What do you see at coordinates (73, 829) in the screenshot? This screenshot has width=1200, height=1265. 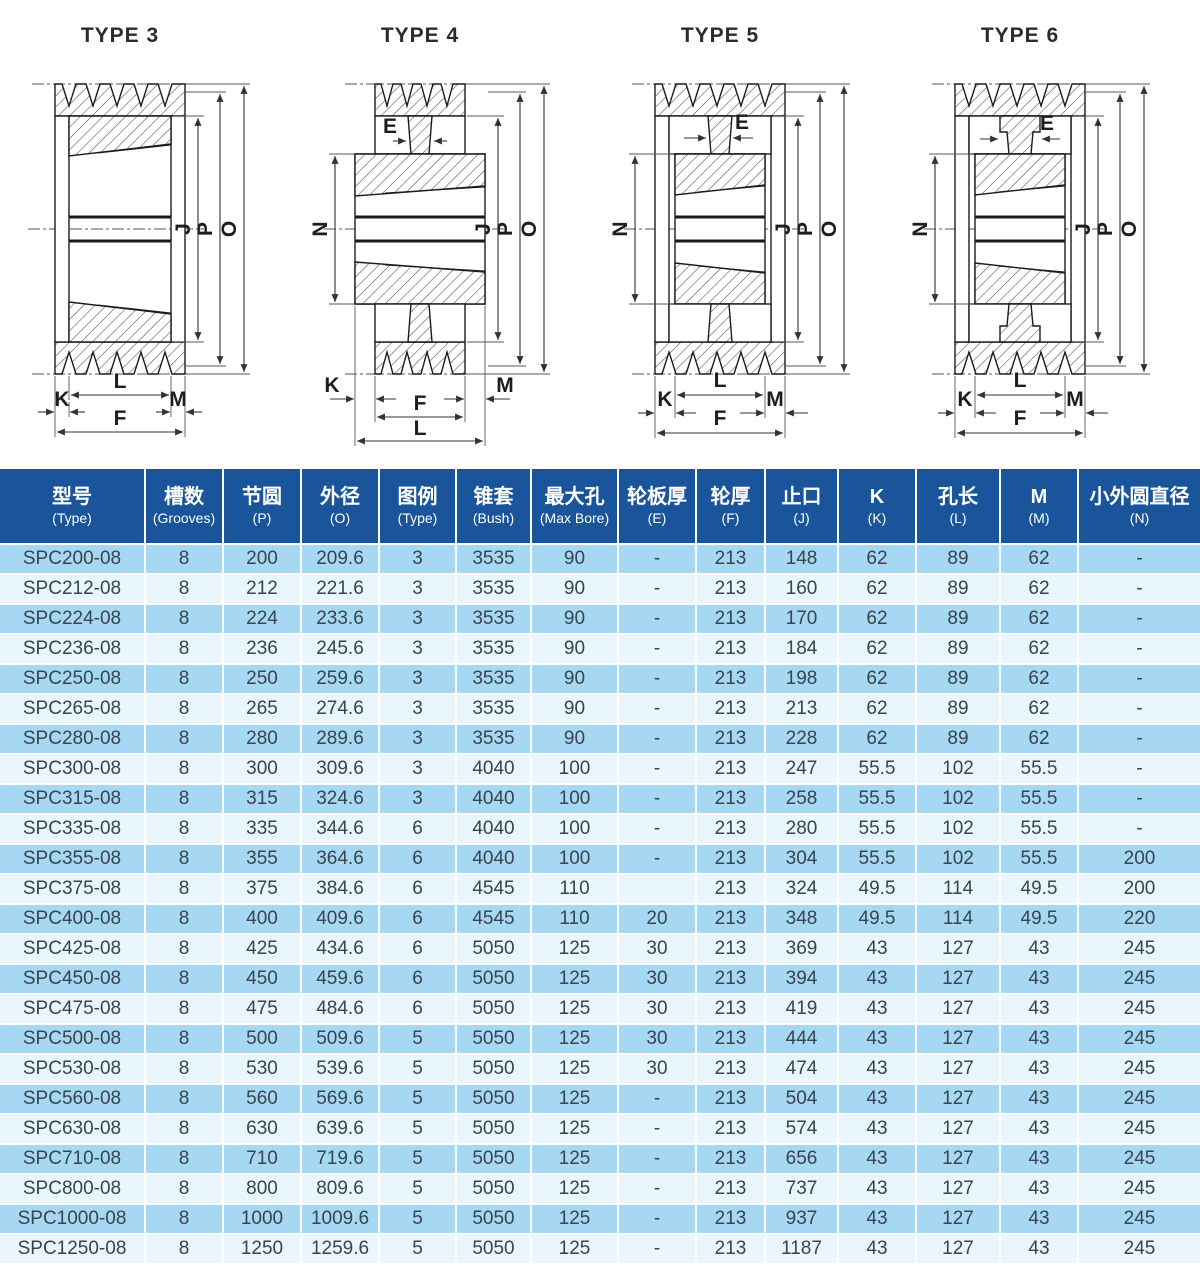 I see `table-cell: SPC335-08` at bounding box center [73, 829].